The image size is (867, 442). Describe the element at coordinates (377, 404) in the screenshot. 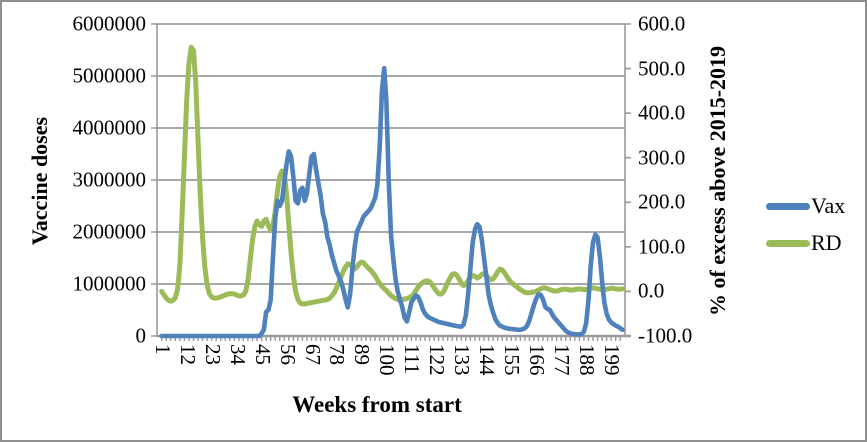

I see `x-axis-title: Weeks from start` at that location.